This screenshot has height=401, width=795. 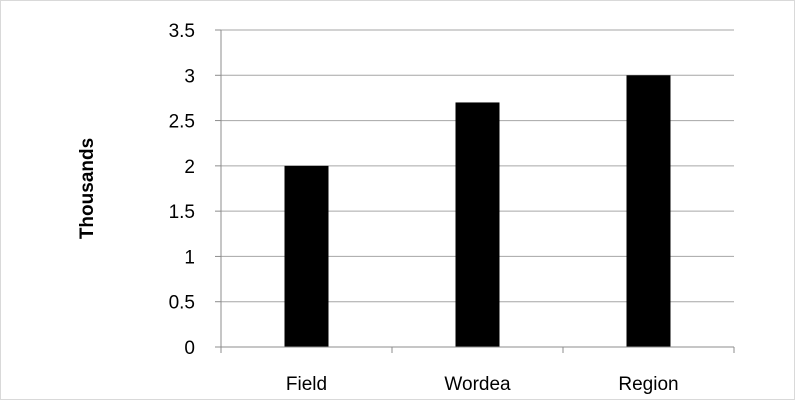 I want to click on x-tick-label: Region, so click(x=648, y=384).